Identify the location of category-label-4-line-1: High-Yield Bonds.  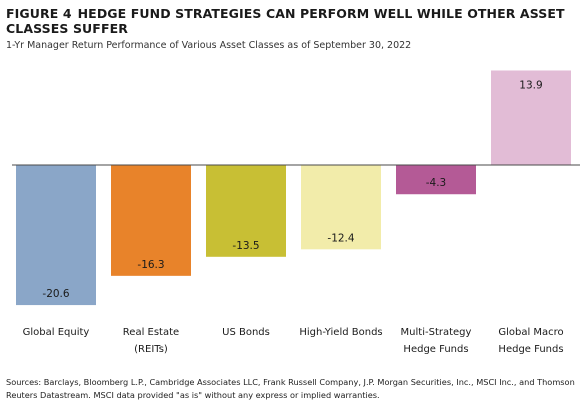
(340, 332).